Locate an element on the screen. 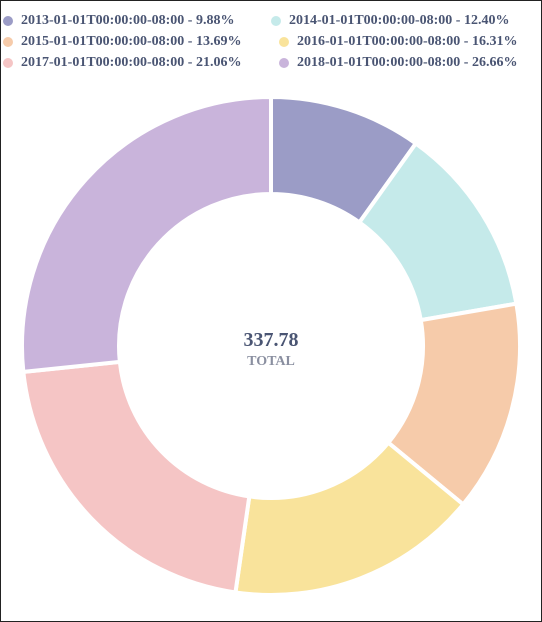  legend-marker-2015 is located at coordinates (8, 42).